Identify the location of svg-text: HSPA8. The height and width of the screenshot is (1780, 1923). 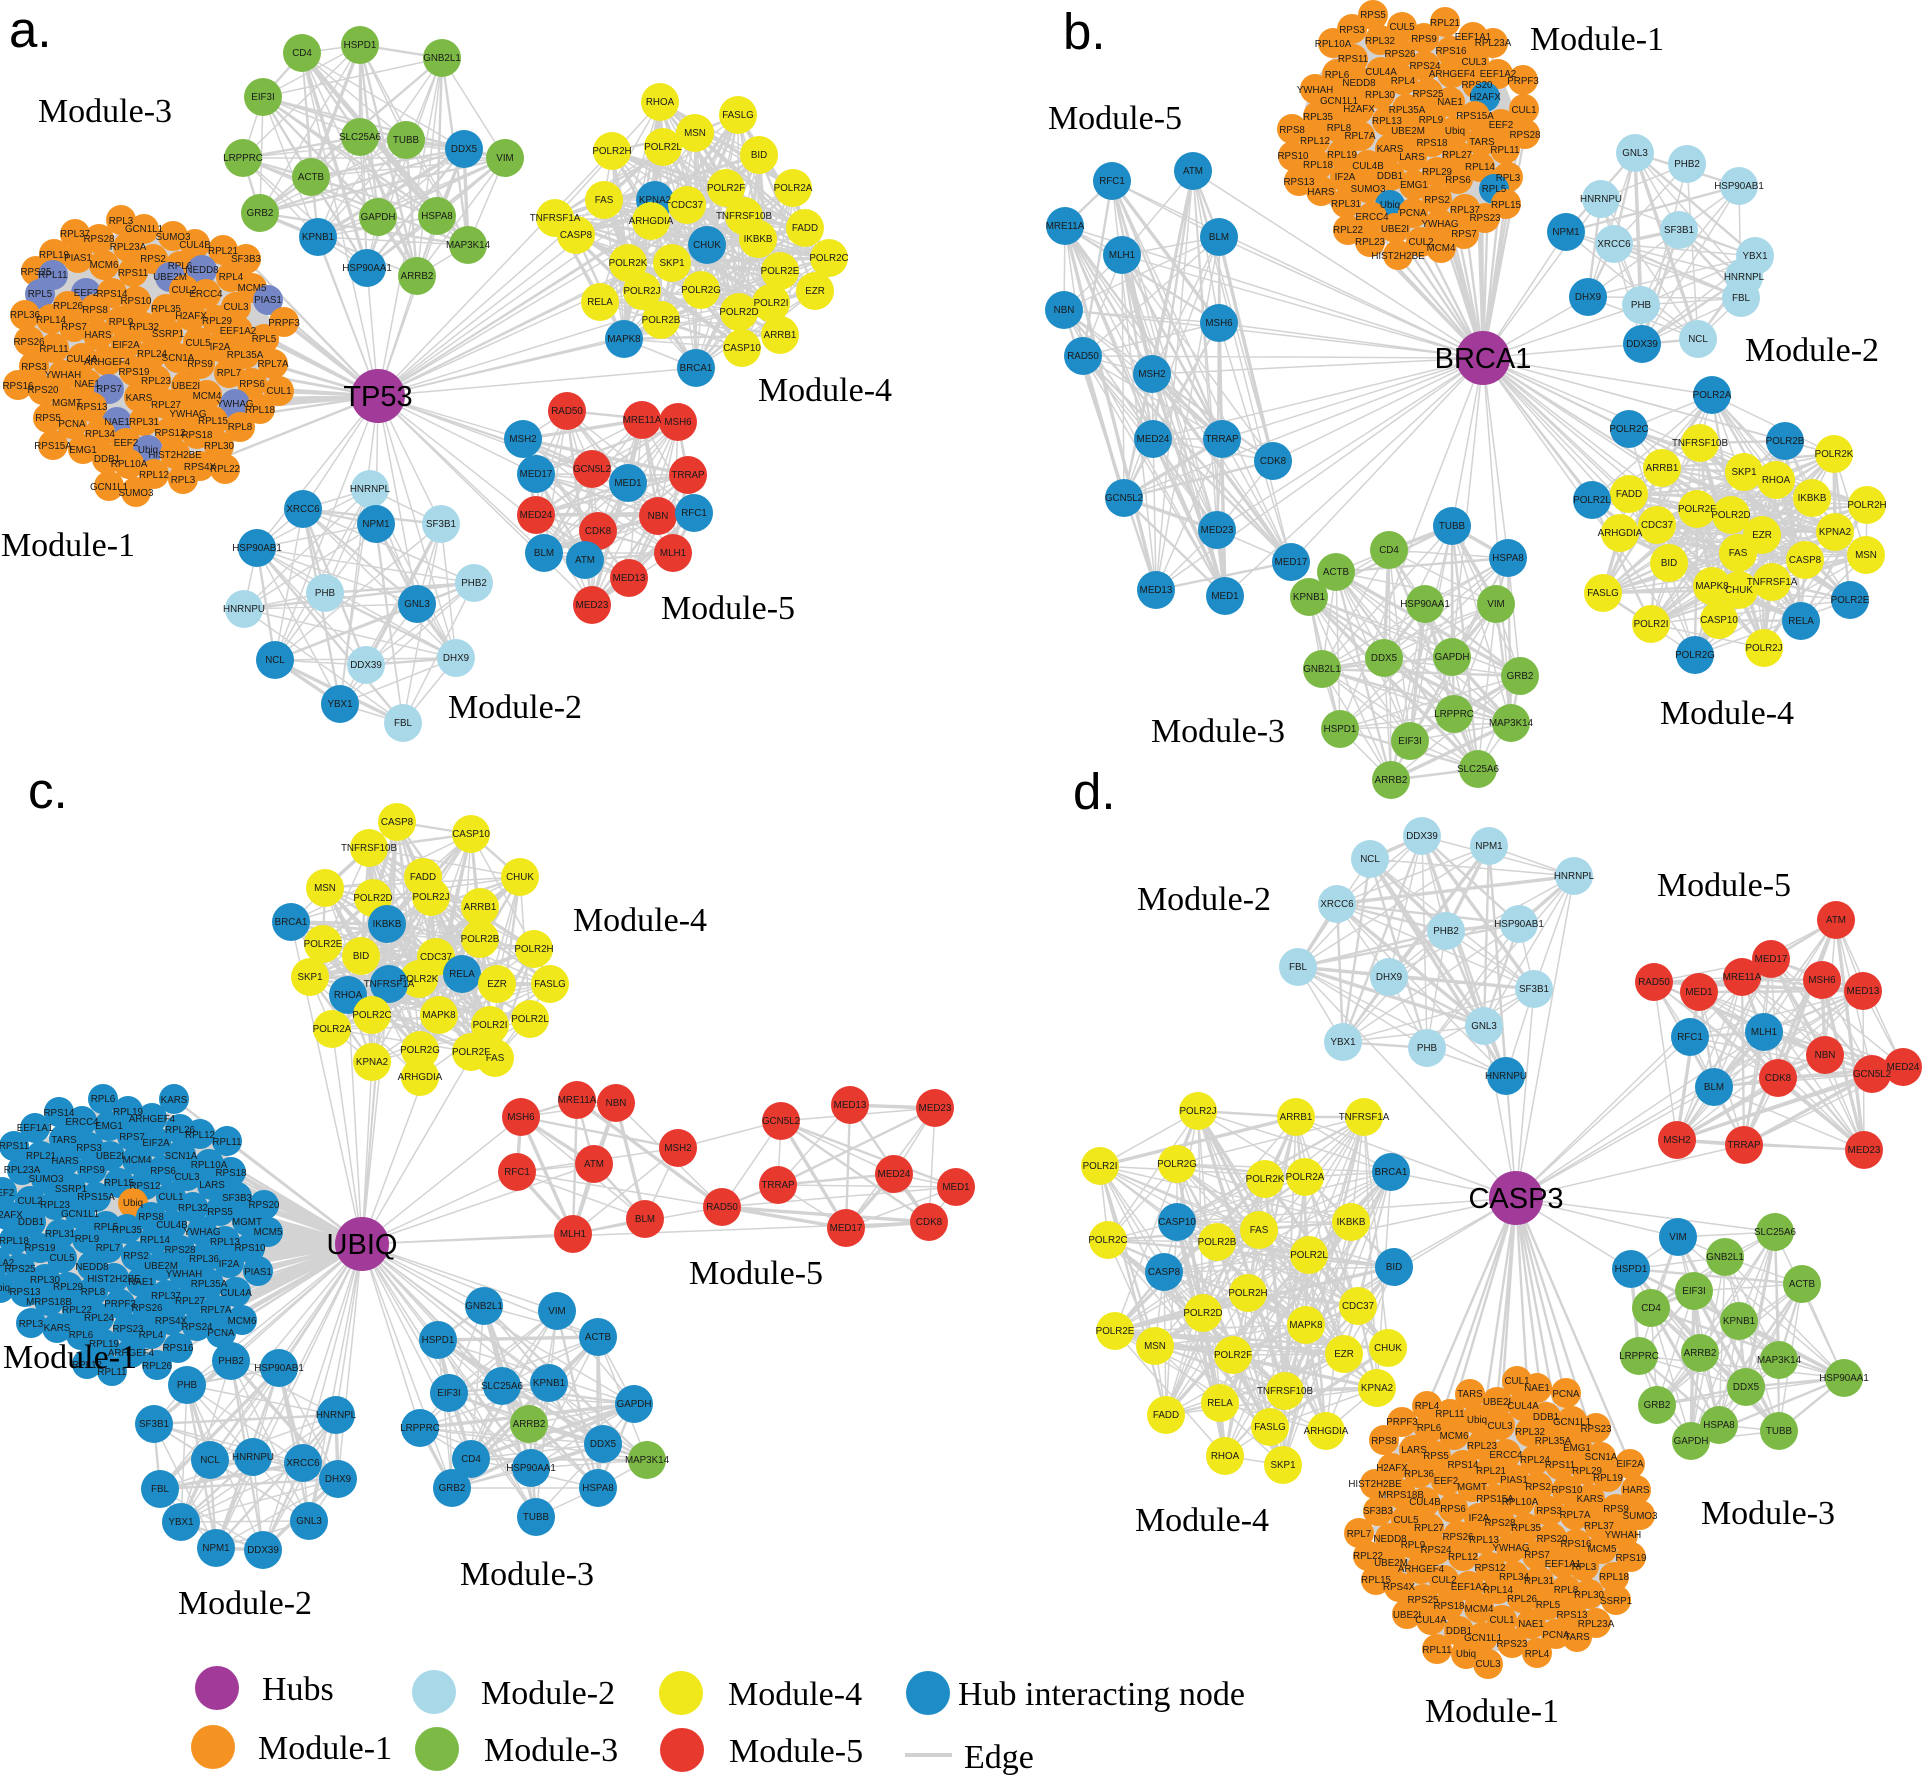
(1508, 558).